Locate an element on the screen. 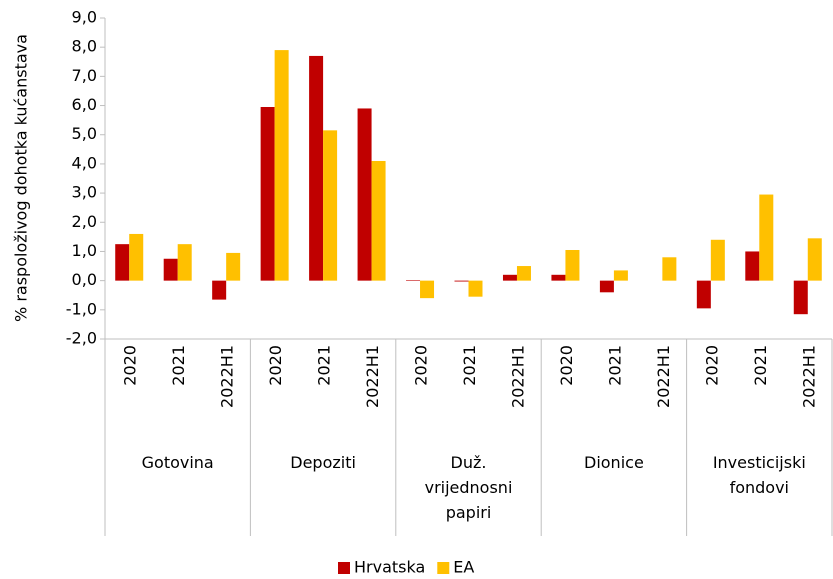 The height and width of the screenshot is (579, 833). y-tick-label: 3,0 is located at coordinates (84, 192).